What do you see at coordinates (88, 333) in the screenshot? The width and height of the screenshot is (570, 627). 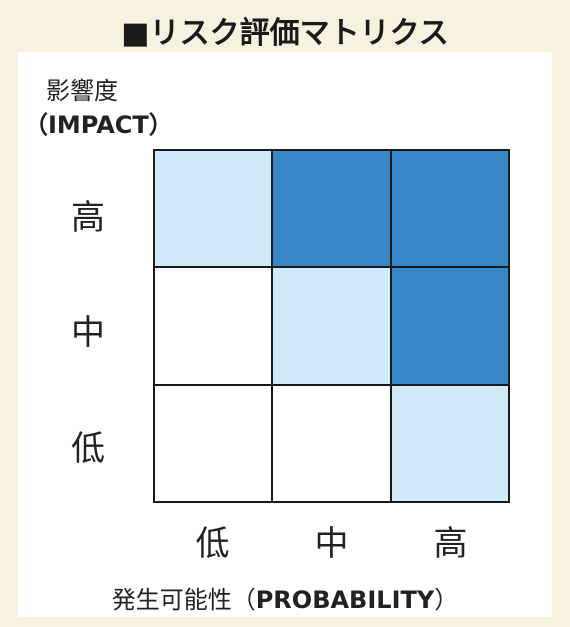 I see `row-label-mid: 中` at bounding box center [88, 333].